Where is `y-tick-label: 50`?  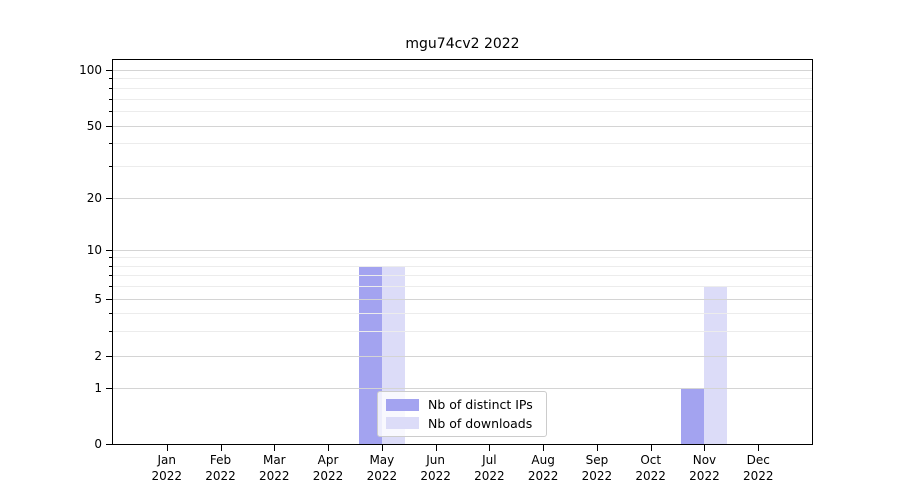 y-tick-label: 50 is located at coordinates (94, 125).